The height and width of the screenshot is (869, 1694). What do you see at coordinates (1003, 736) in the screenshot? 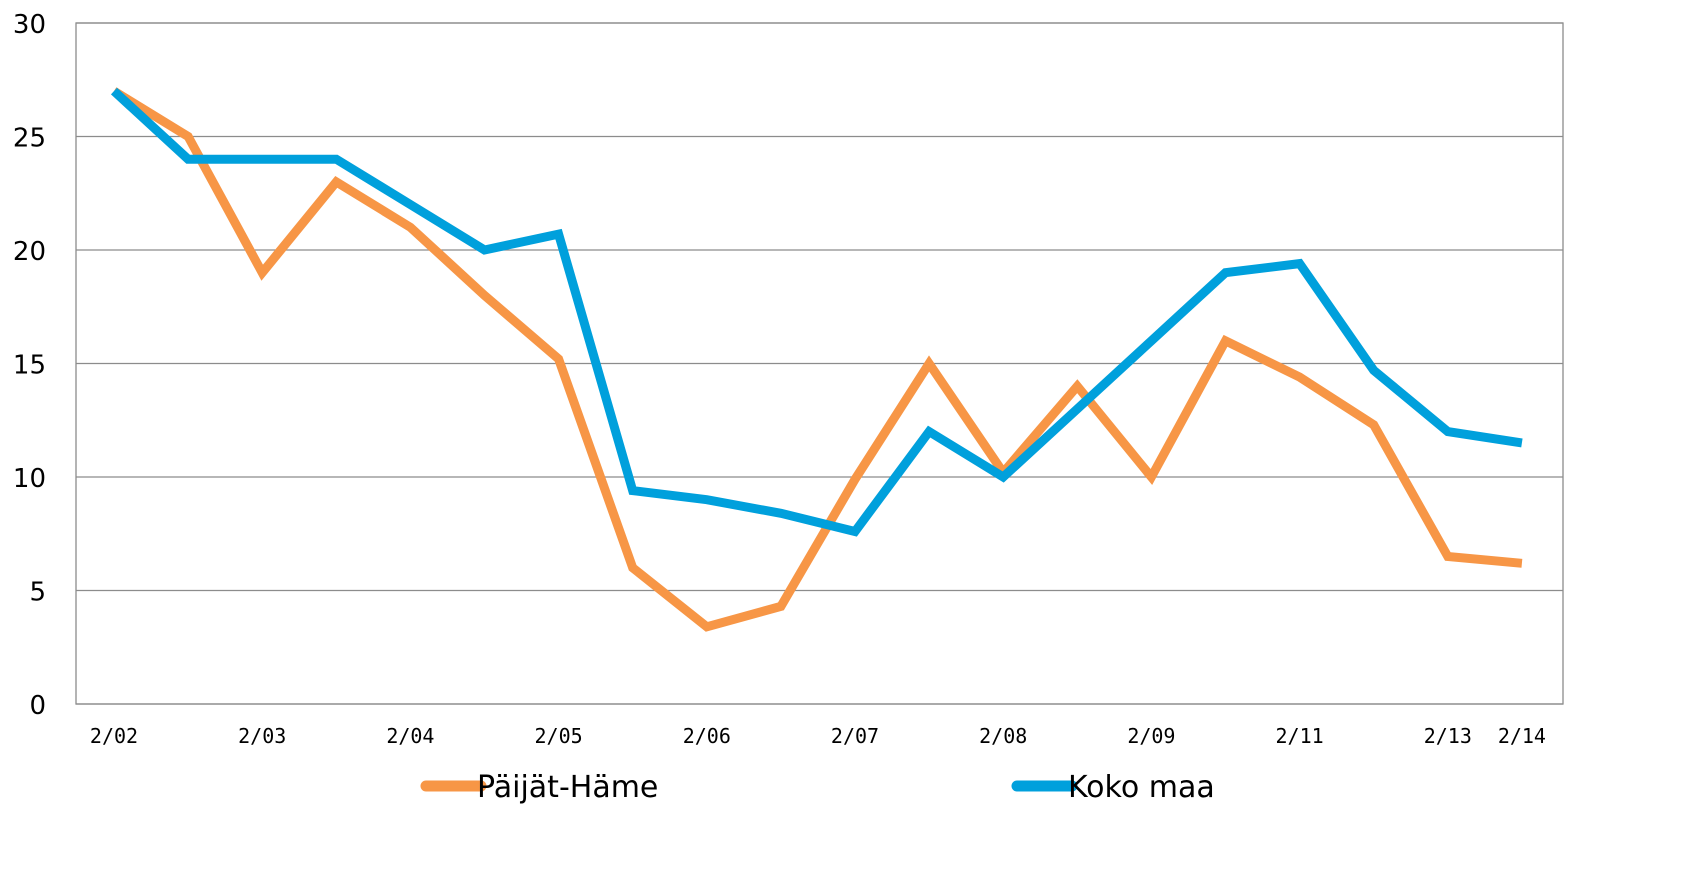
I see `x-tick-label: 2/08` at bounding box center [1003, 736].